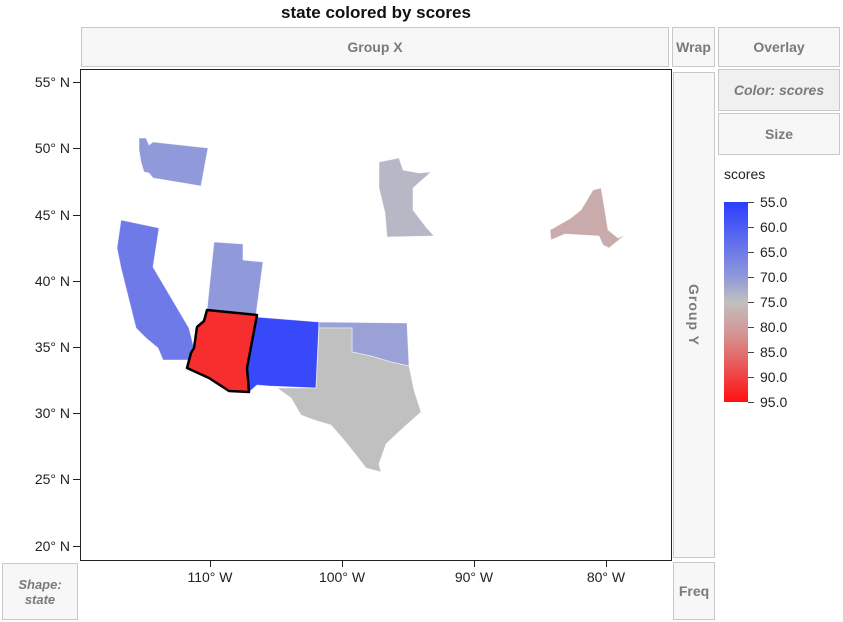  I want to click on chart-title: state colored by scores, so click(376, 12).